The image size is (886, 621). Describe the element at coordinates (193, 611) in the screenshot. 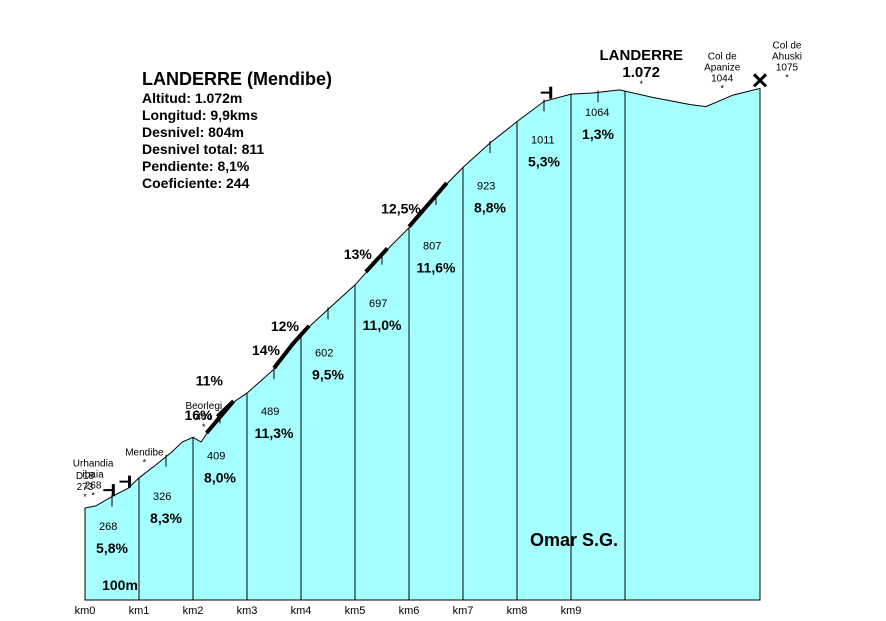

I see `x-tick-label: km2` at that location.